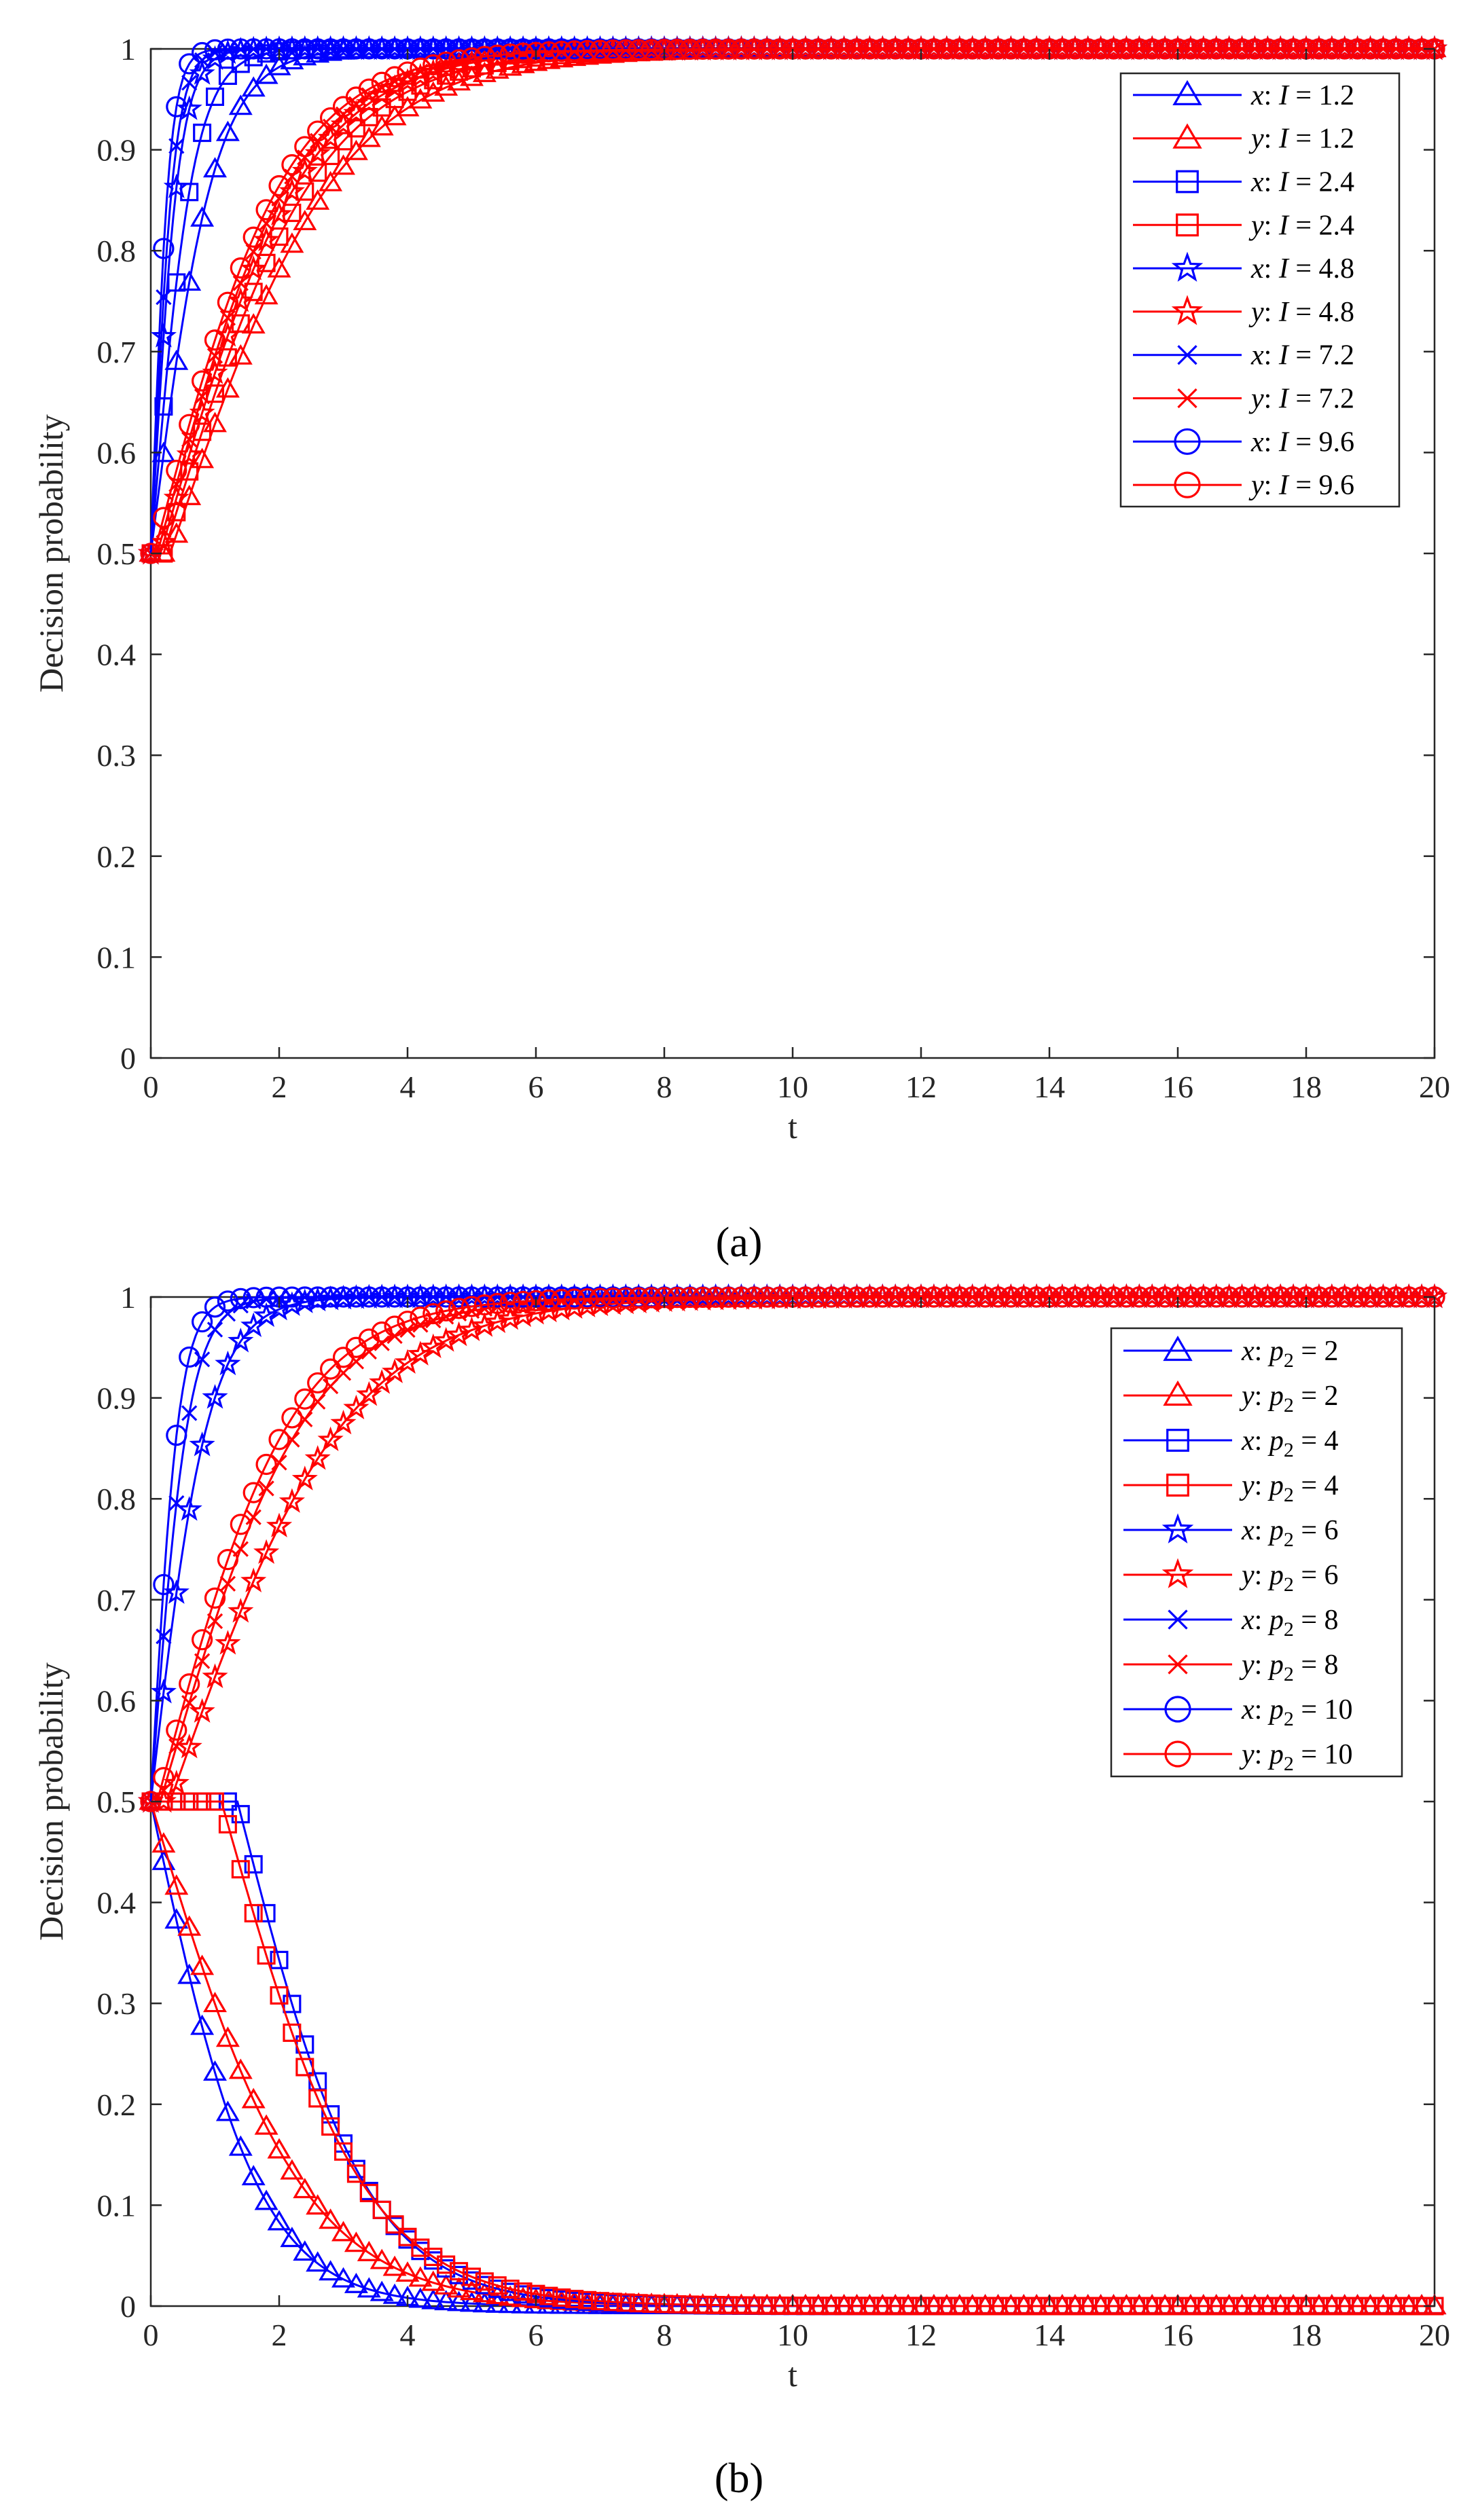 This screenshot has height=2520, width=1478. What do you see at coordinates (1243, 226) in the screenshot?
I see `legend-entry: y: I = 2.4` at bounding box center [1243, 226].